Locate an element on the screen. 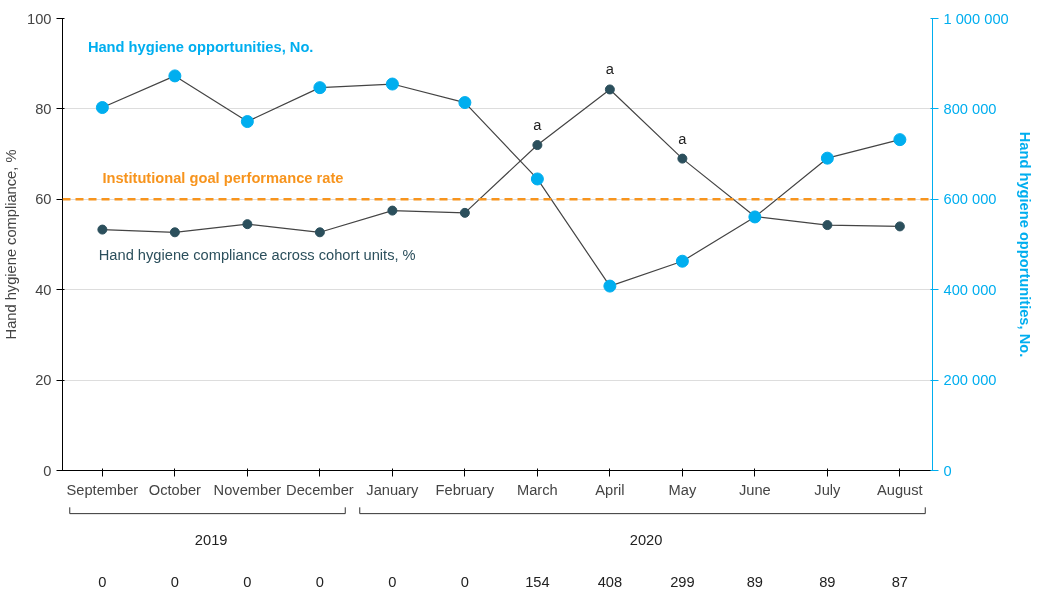 The image size is (1037, 613). text: 2019 is located at coordinates (211, 540).